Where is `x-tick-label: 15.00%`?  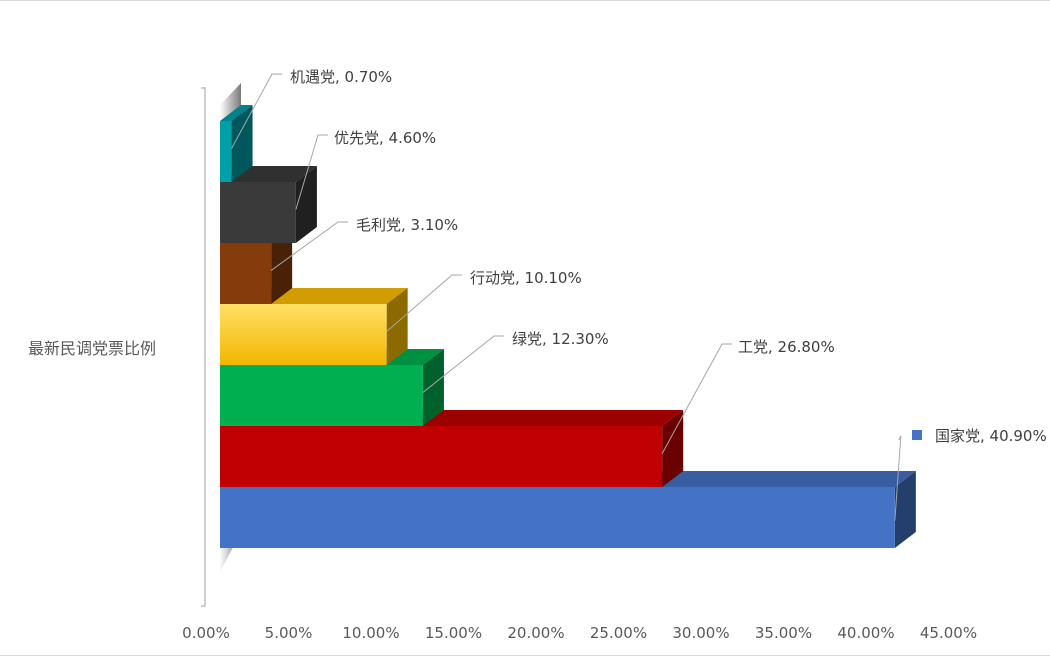 x-tick-label: 15.00% is located at coordinates (453, 633).